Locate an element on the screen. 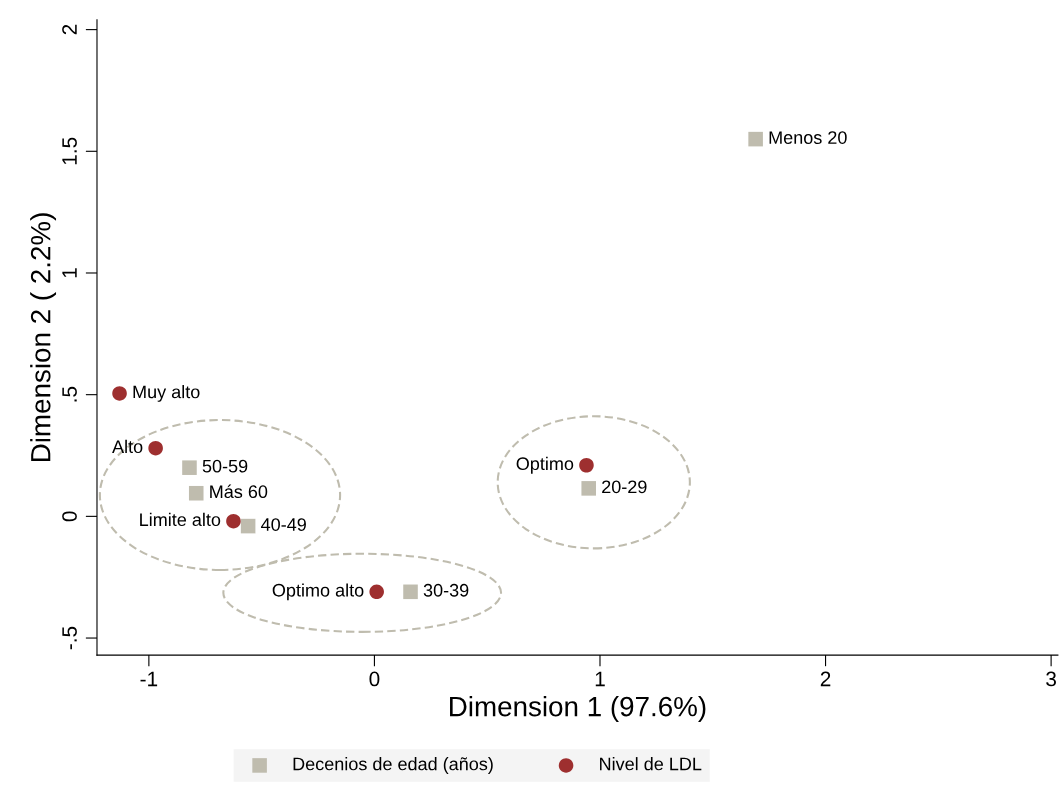 The image size is (1060, 795). annotation: Optimo is located at coordinates (545, 465).